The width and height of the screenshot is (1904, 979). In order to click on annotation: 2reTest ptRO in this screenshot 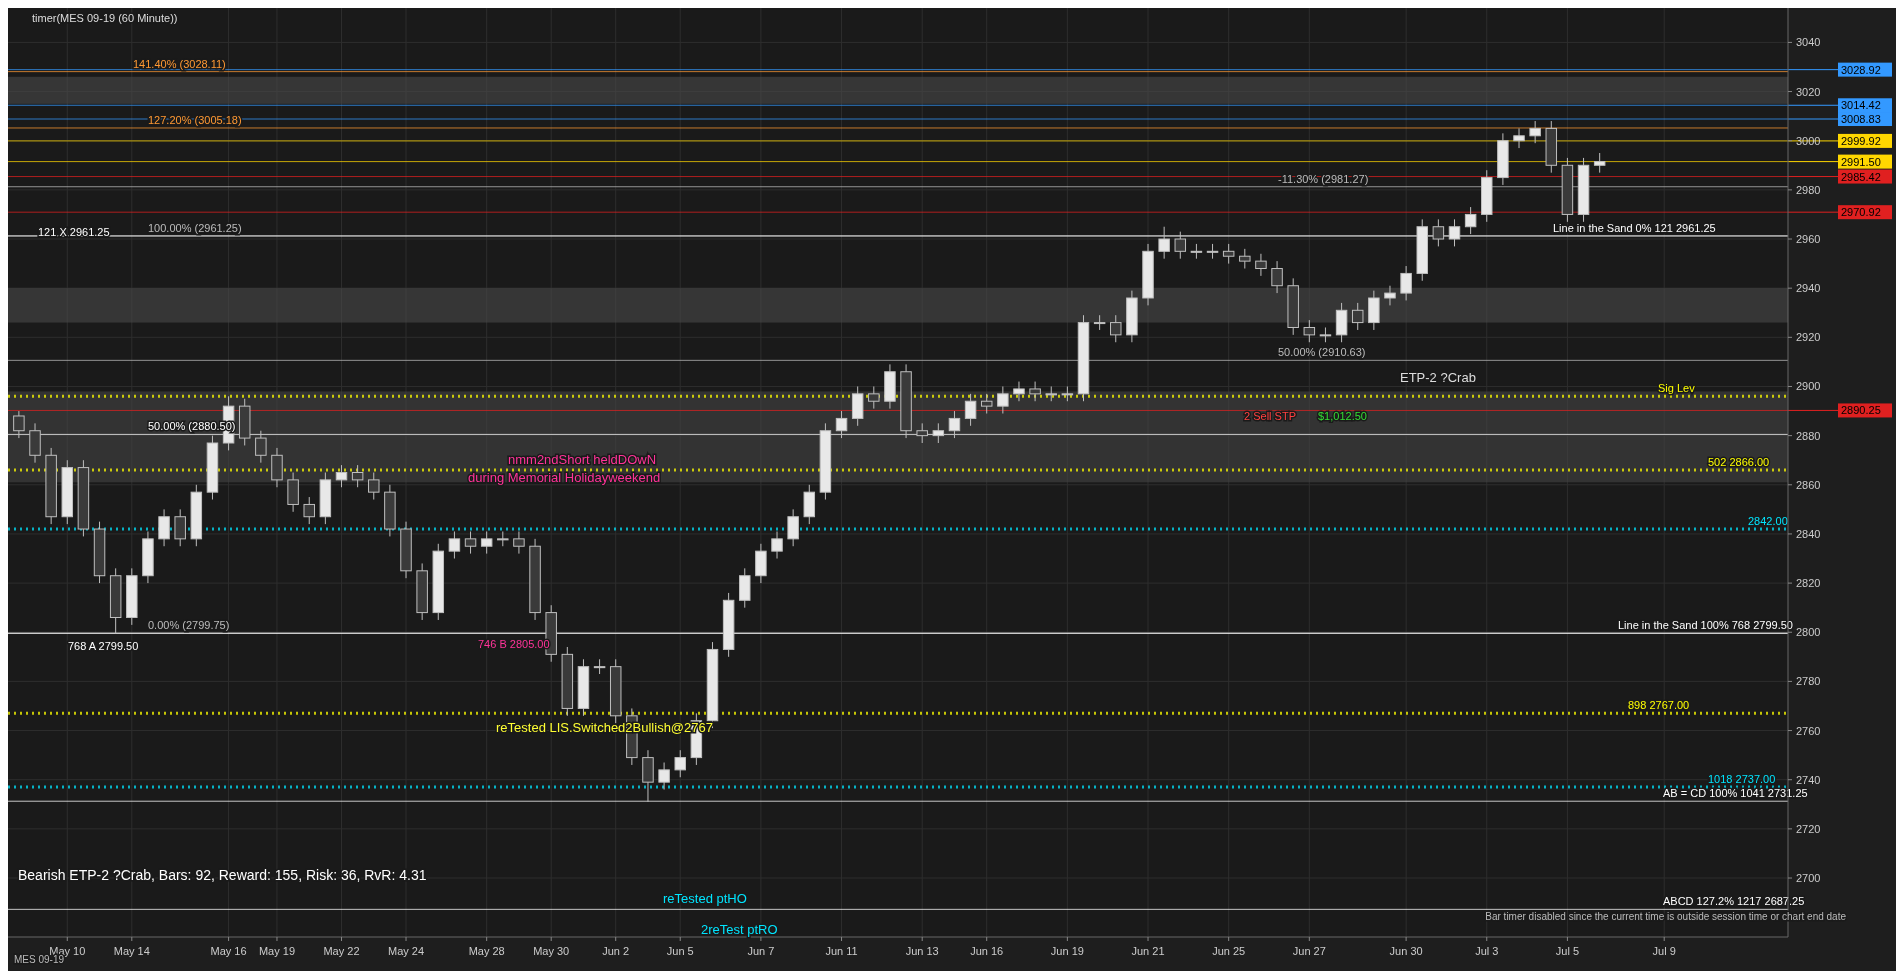, I will do `click(739, 929)`.